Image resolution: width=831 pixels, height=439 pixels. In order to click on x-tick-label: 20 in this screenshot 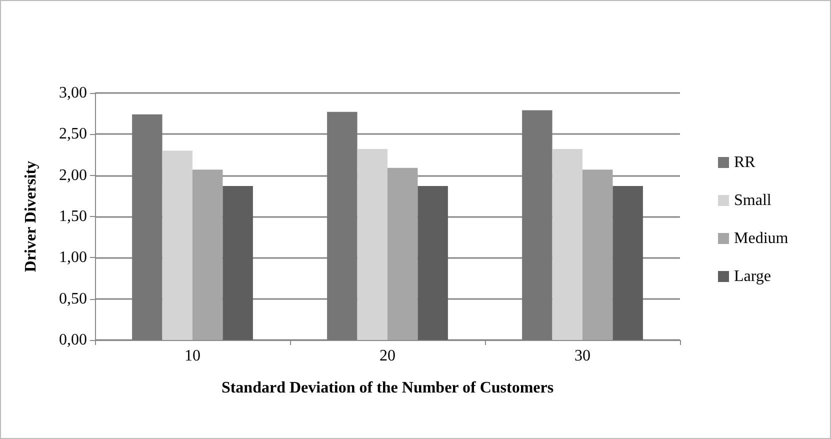, I will do `click(388, 356)`.